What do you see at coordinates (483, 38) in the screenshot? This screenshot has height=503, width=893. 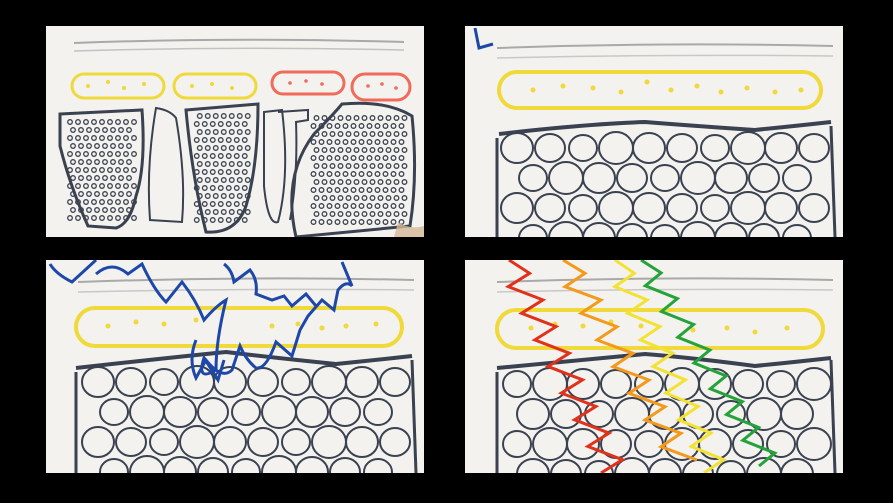 I see `blue-wave-tip` at bounding box center [483, 38].